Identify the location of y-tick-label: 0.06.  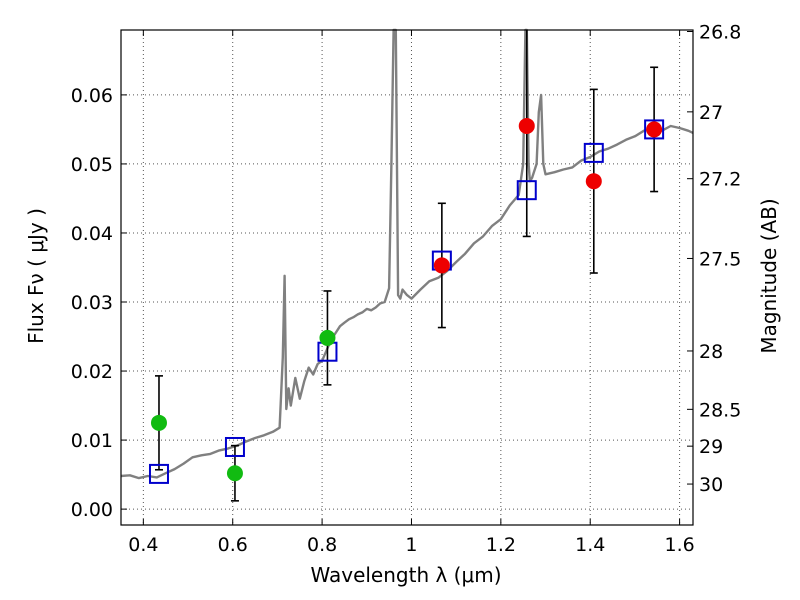
(92, 96).